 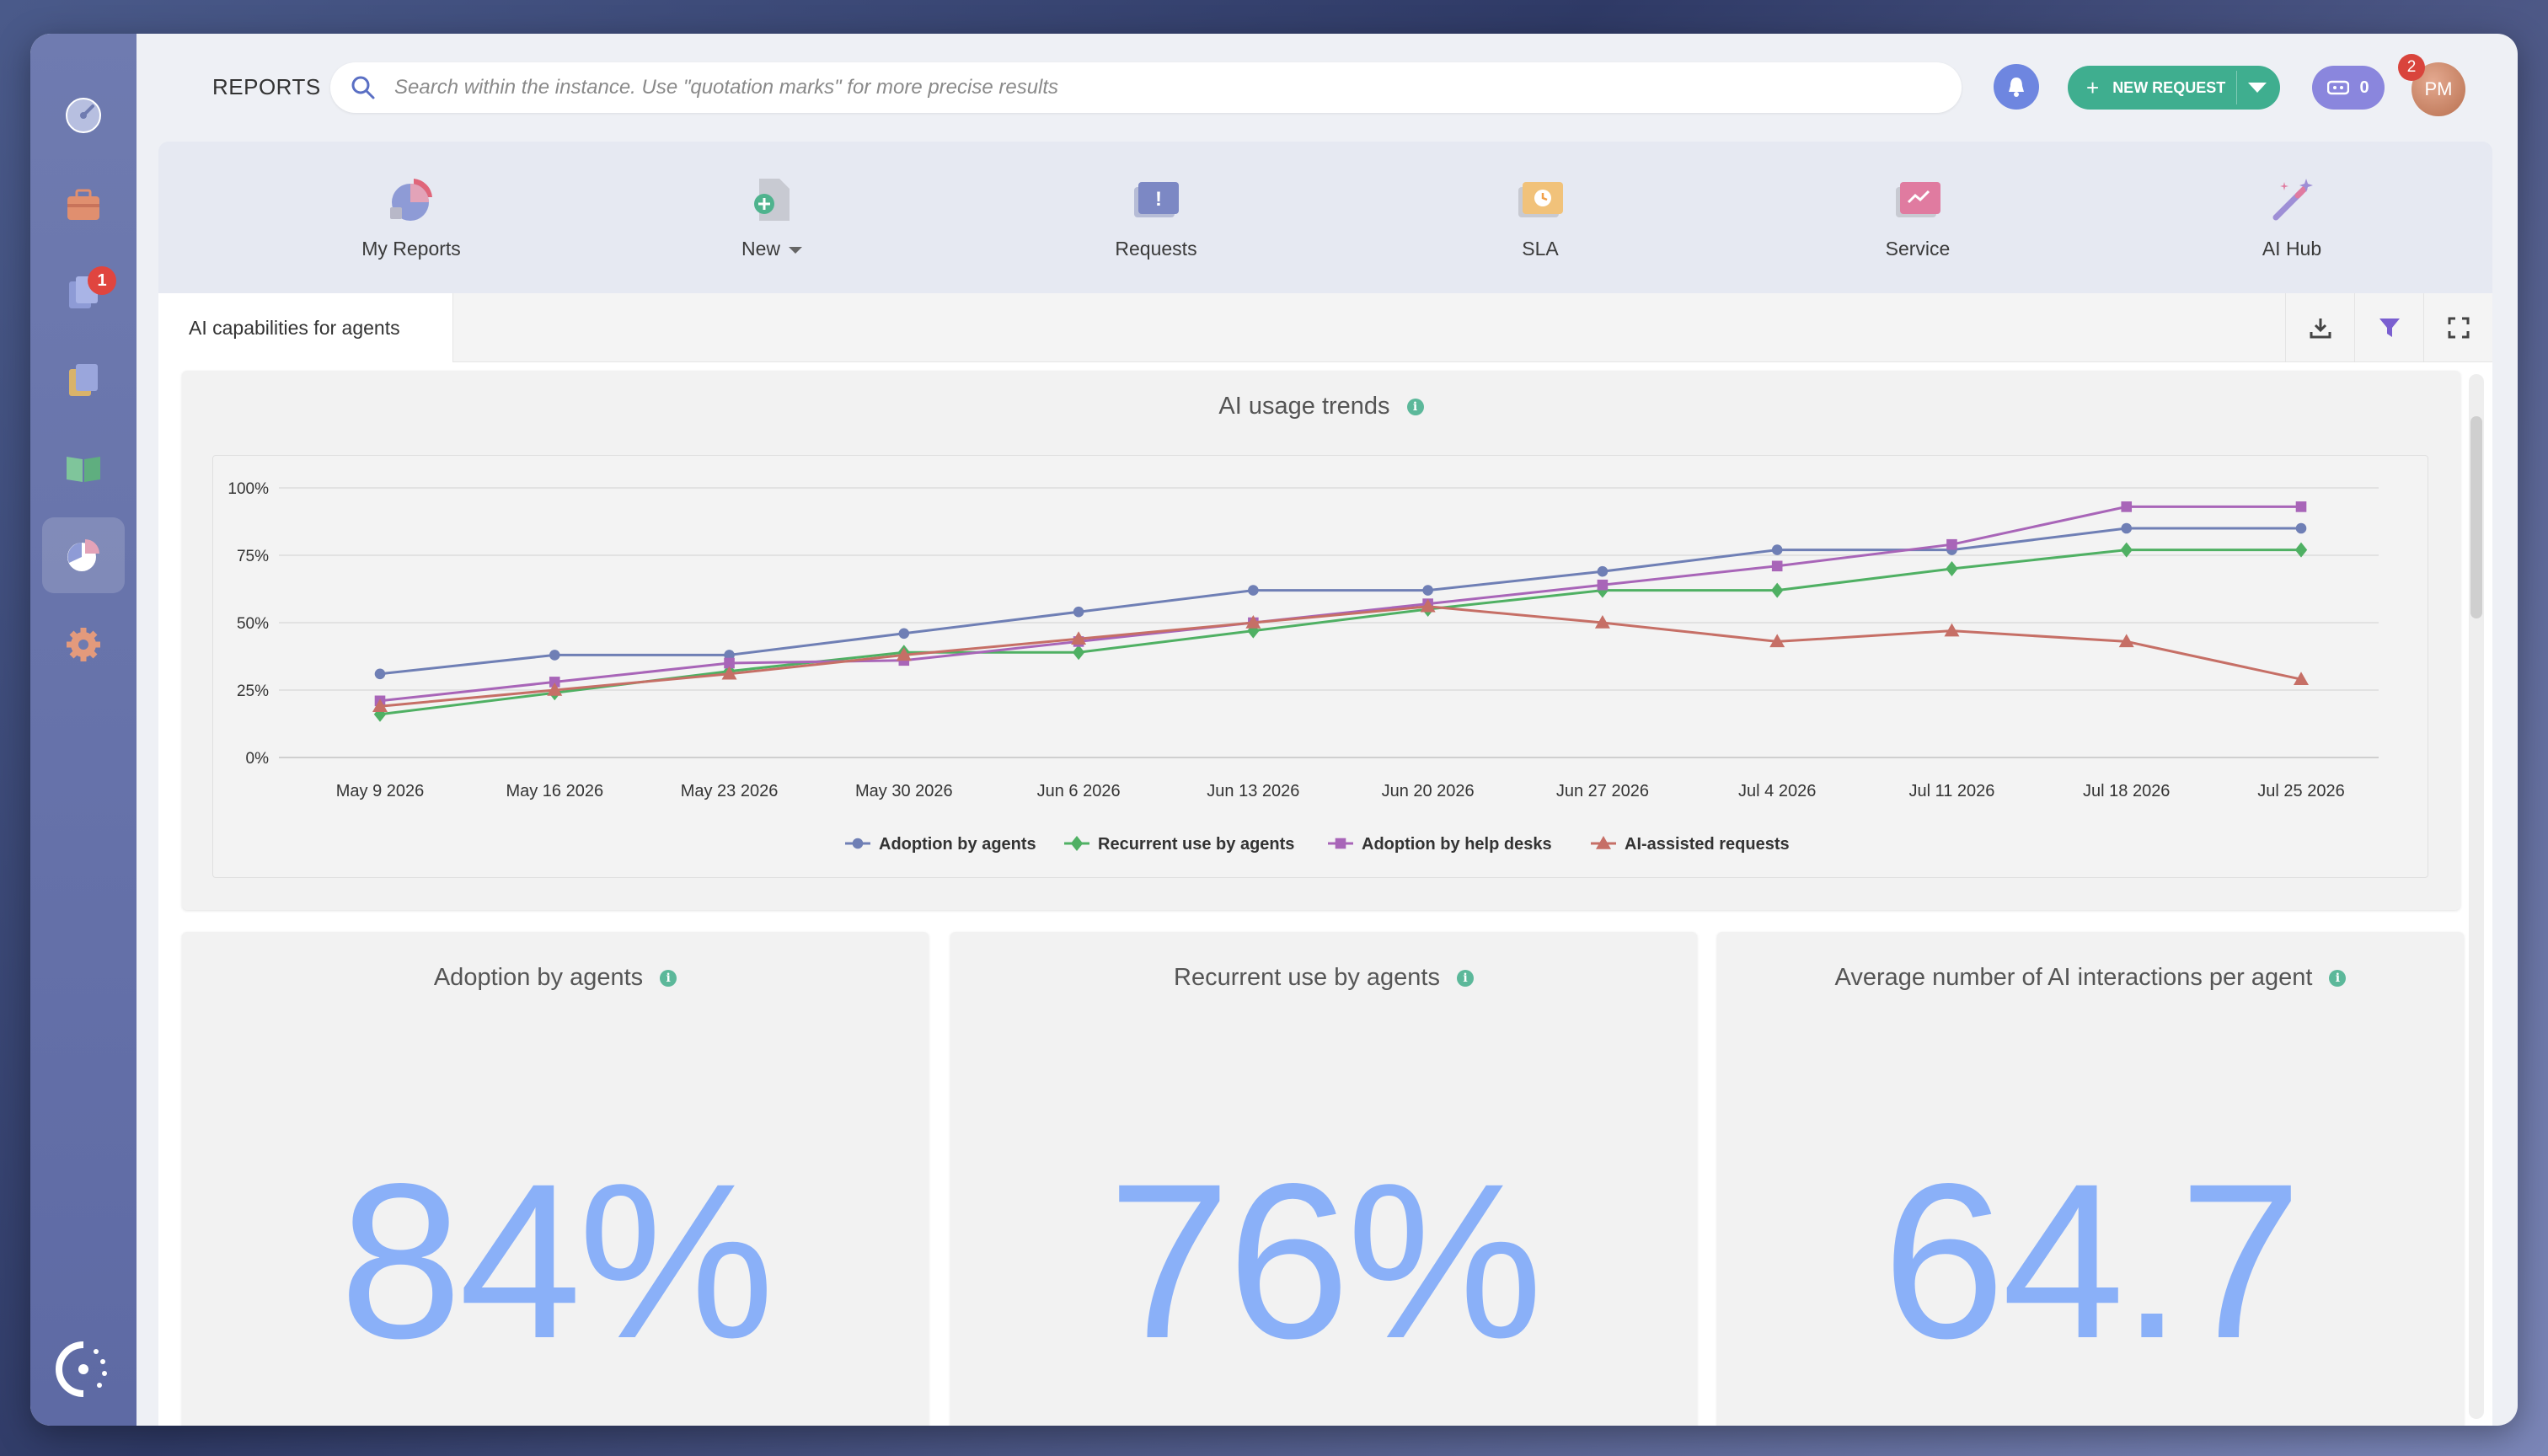 I want to click on app-logo-icon, so click(x=83, y=1369).